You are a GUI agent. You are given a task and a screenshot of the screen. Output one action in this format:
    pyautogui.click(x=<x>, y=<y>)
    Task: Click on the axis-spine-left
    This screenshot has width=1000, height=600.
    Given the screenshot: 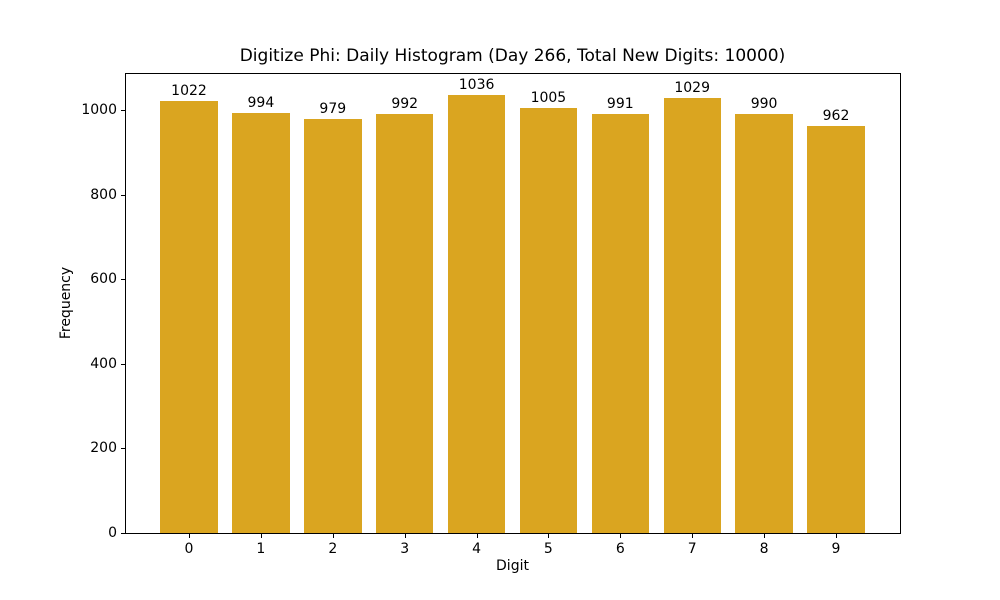 What is the action you would take?
    pyautogui.click(x=125, y=303)
    